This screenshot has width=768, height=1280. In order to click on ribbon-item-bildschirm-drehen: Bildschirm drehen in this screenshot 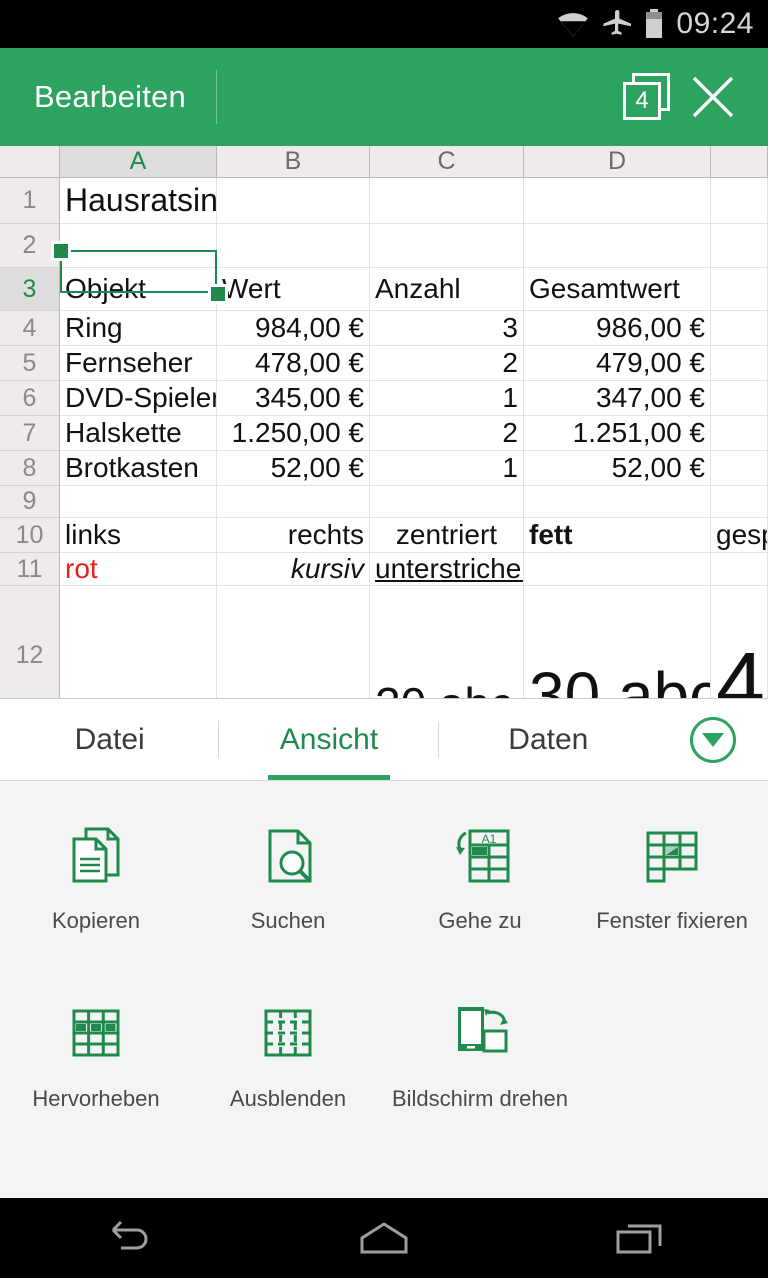, I will do `click(480, 1055)`.